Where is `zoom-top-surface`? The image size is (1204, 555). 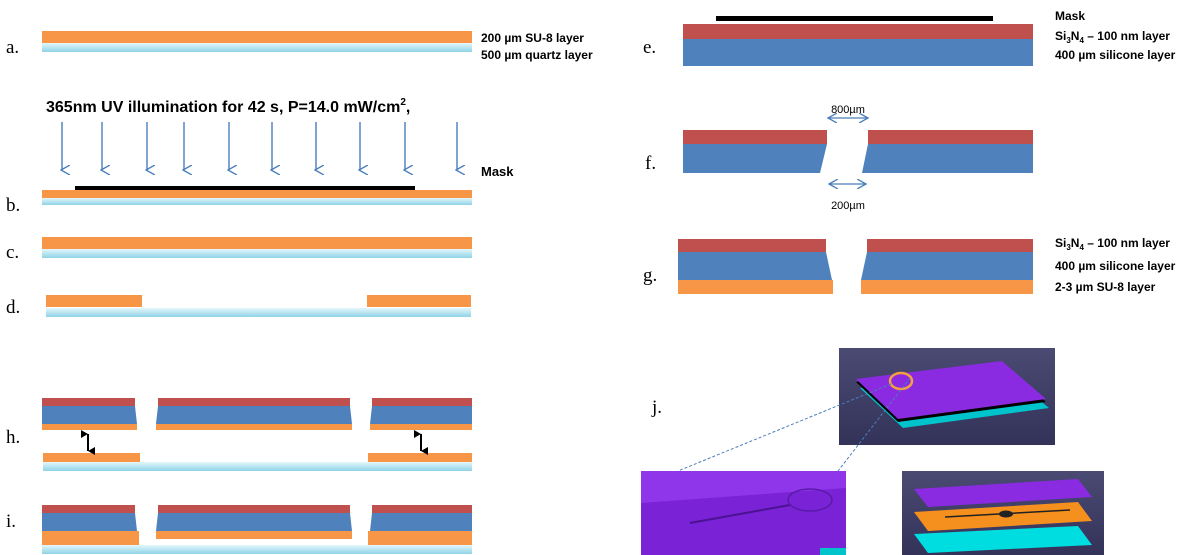 zoom-top-surface is located at coordinates (743, 487).